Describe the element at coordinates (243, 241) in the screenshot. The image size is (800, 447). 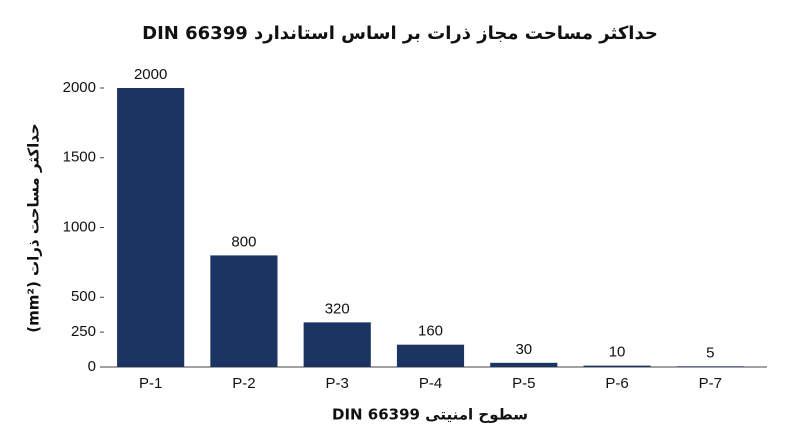
I see `data-label: 800` at that location.